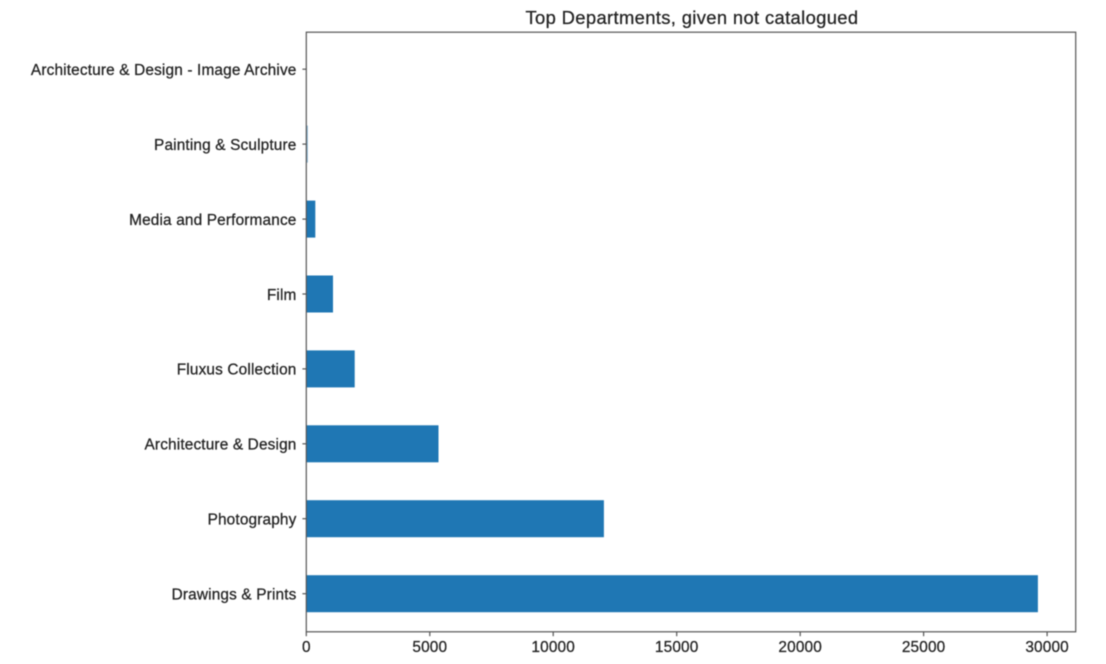  I want to click on svg-text: Painting & Sculpture, so click(225, 145).